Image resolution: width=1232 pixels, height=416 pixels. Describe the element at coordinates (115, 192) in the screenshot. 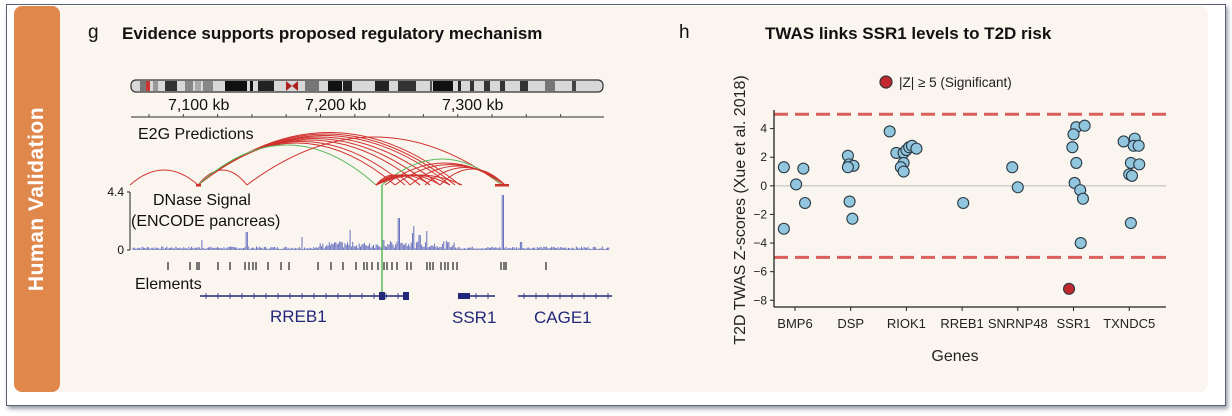

I see `dnase-ymax: 4.4` at that location.